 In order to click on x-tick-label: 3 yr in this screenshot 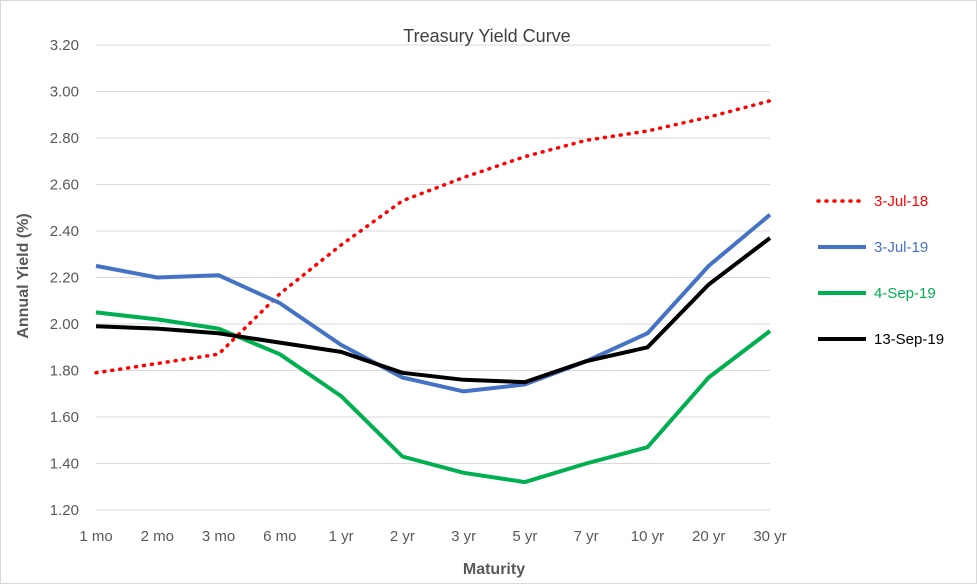, I will do `click(463, 536)`.